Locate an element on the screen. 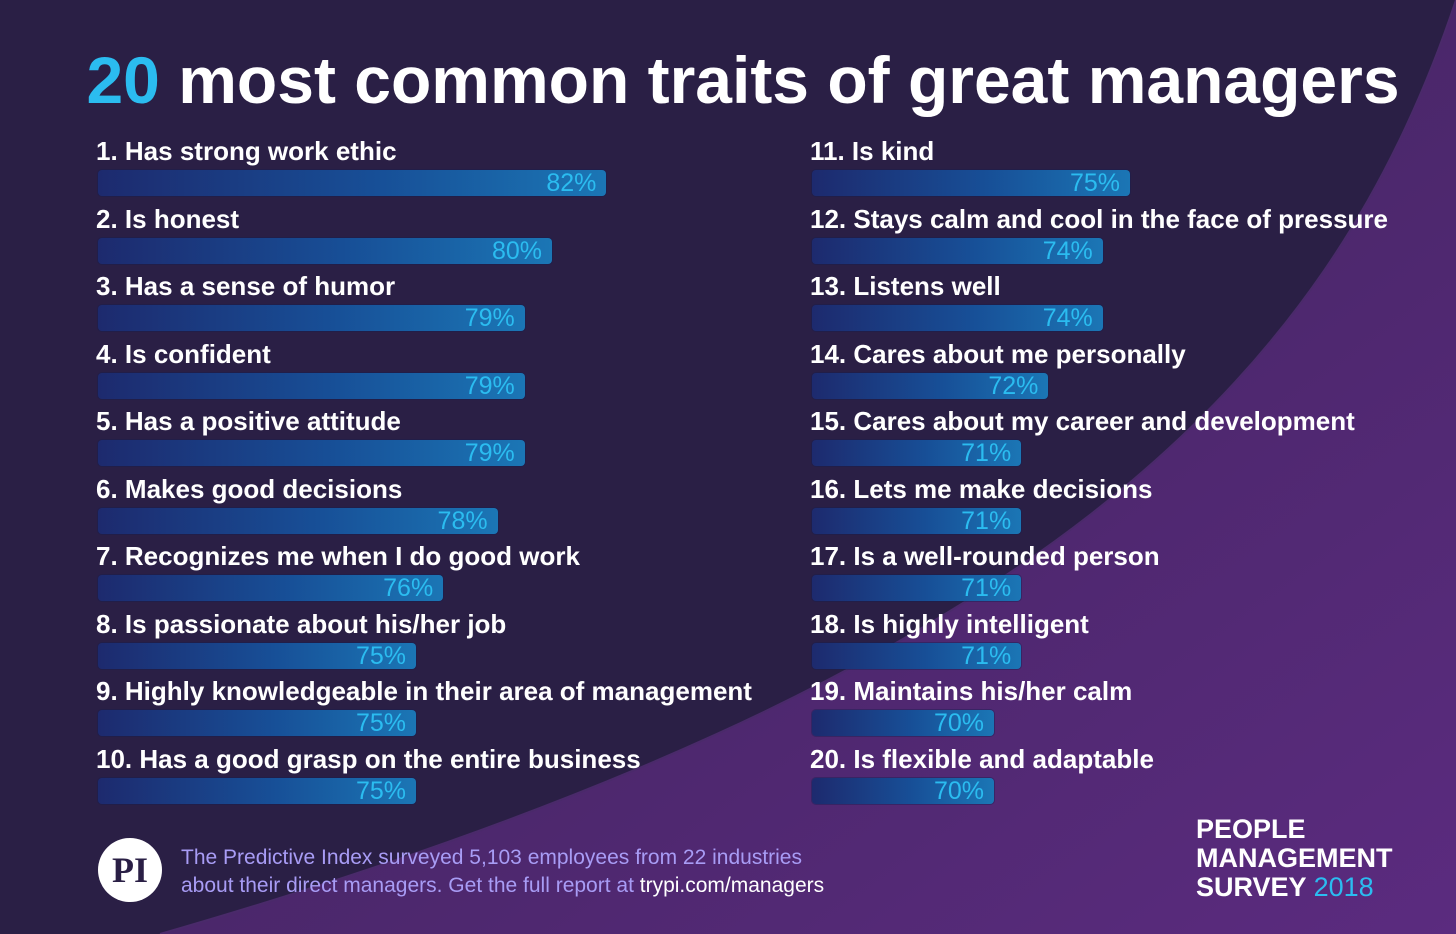  bar: 78% is located at coordinates (298, 520).